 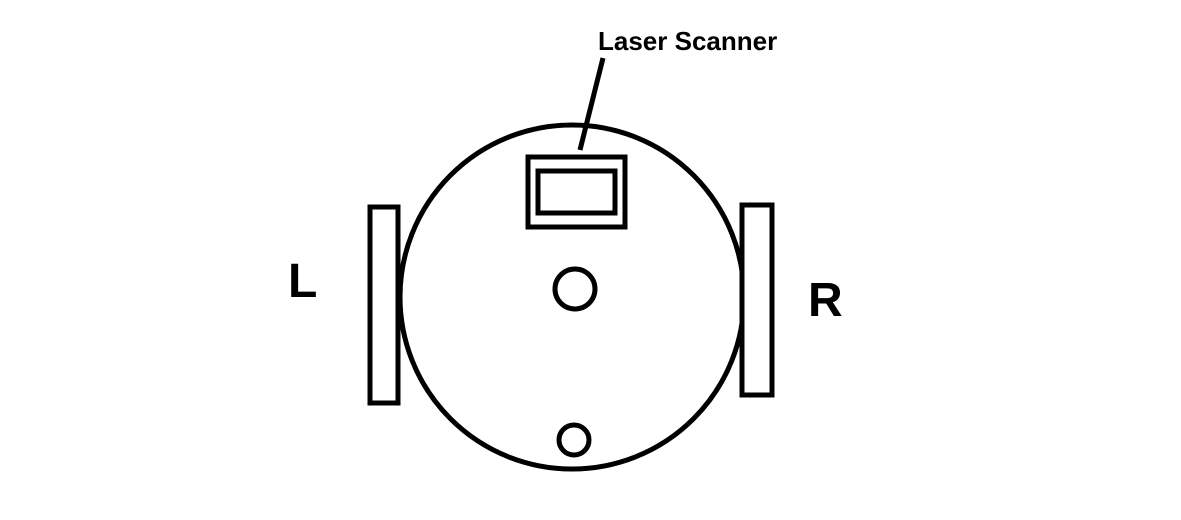 I want to click on left-wheel, so click(x=384, y=305).